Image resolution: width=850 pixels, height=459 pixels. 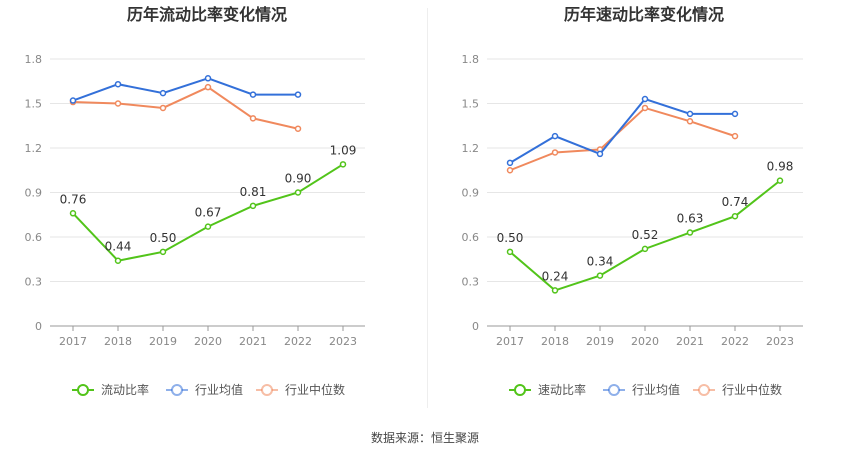 I want to click on data-label: 1.09, so click(x=343, y=150).